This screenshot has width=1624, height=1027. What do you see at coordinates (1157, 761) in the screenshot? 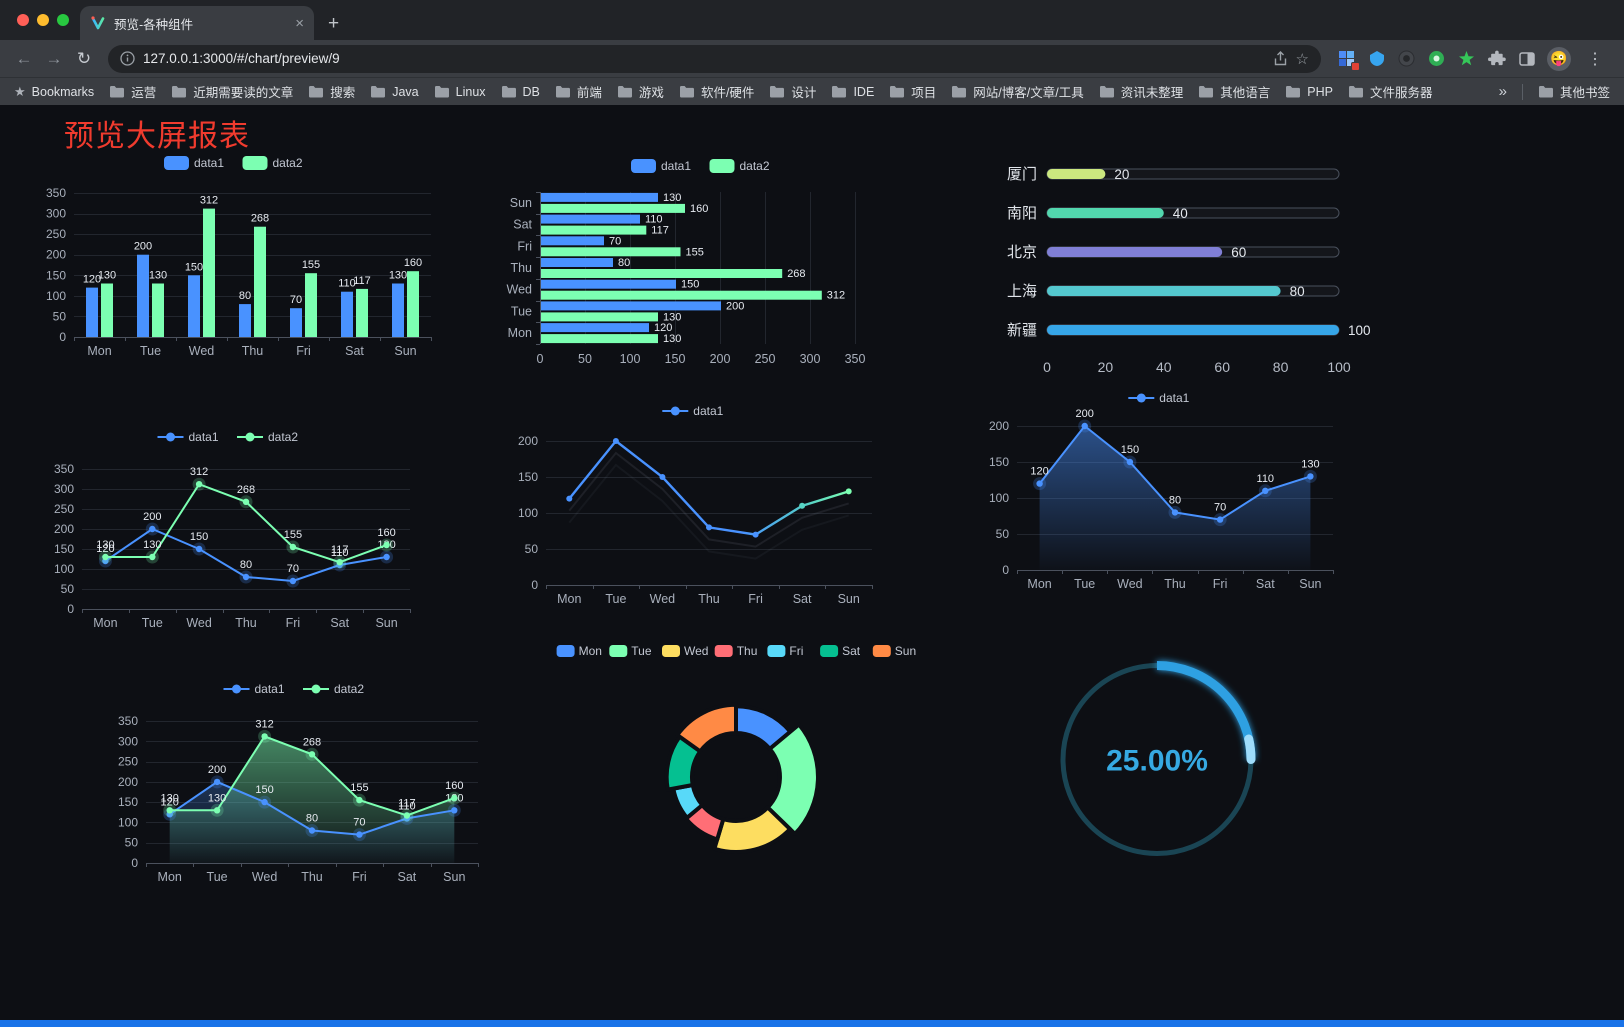
I see `svg-text: 25.00%` at bounding box center [1157, 761].